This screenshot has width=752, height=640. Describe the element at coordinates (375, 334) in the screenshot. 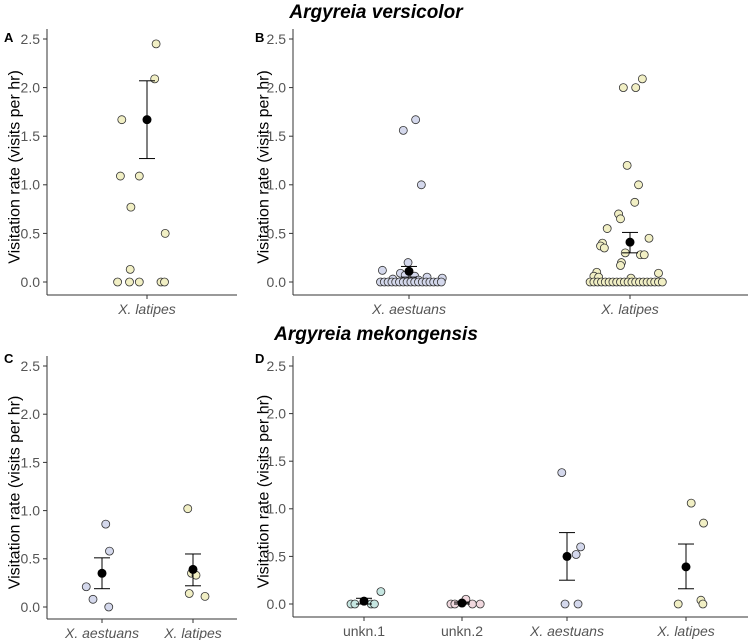

I see `section-title-mekongensis: Argyreia mekongensis` at that location.